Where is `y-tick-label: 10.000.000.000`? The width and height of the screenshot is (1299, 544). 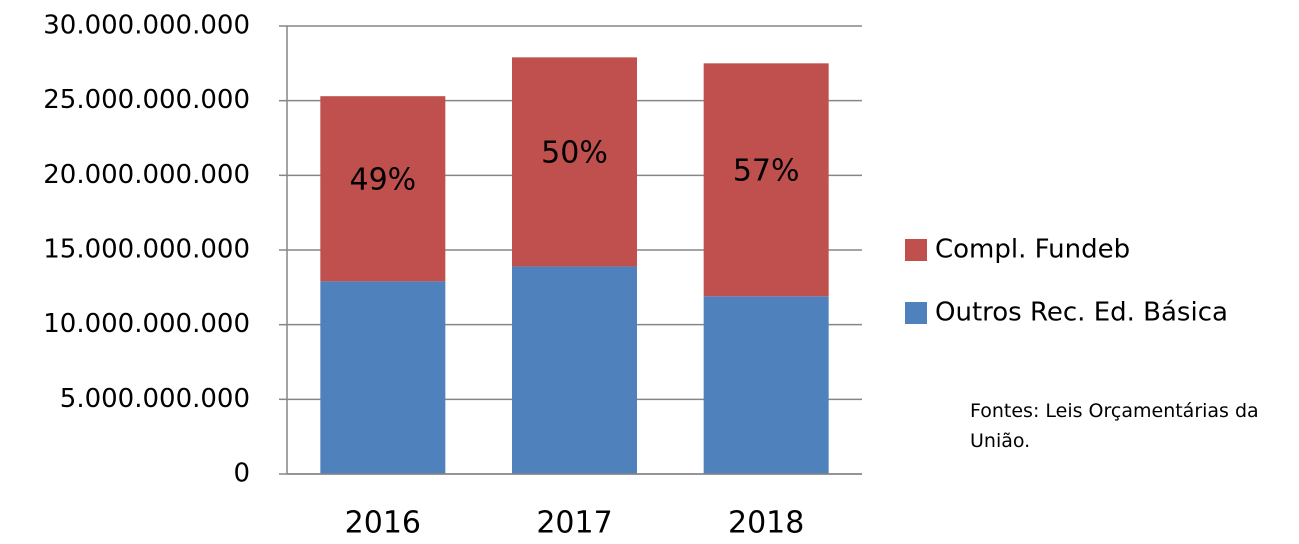 y-tick-label: 10.000.000.000 is located at coordinates (146, 324).